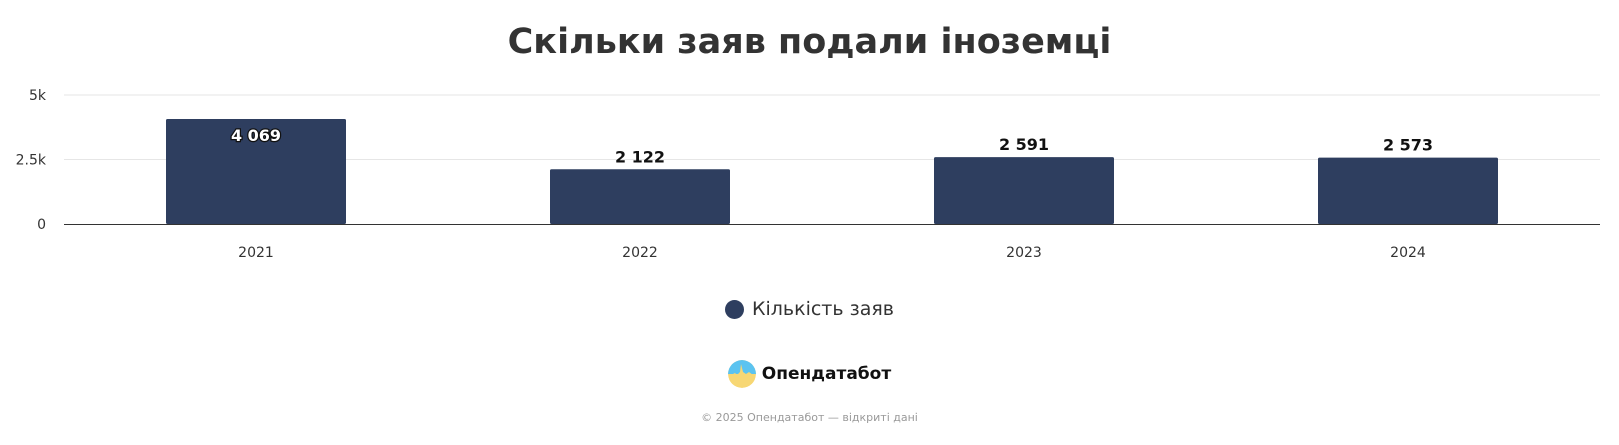 This screenshot has height=445, width=1619. I want to click on x-tick-label: 2021, so click(256, 253).